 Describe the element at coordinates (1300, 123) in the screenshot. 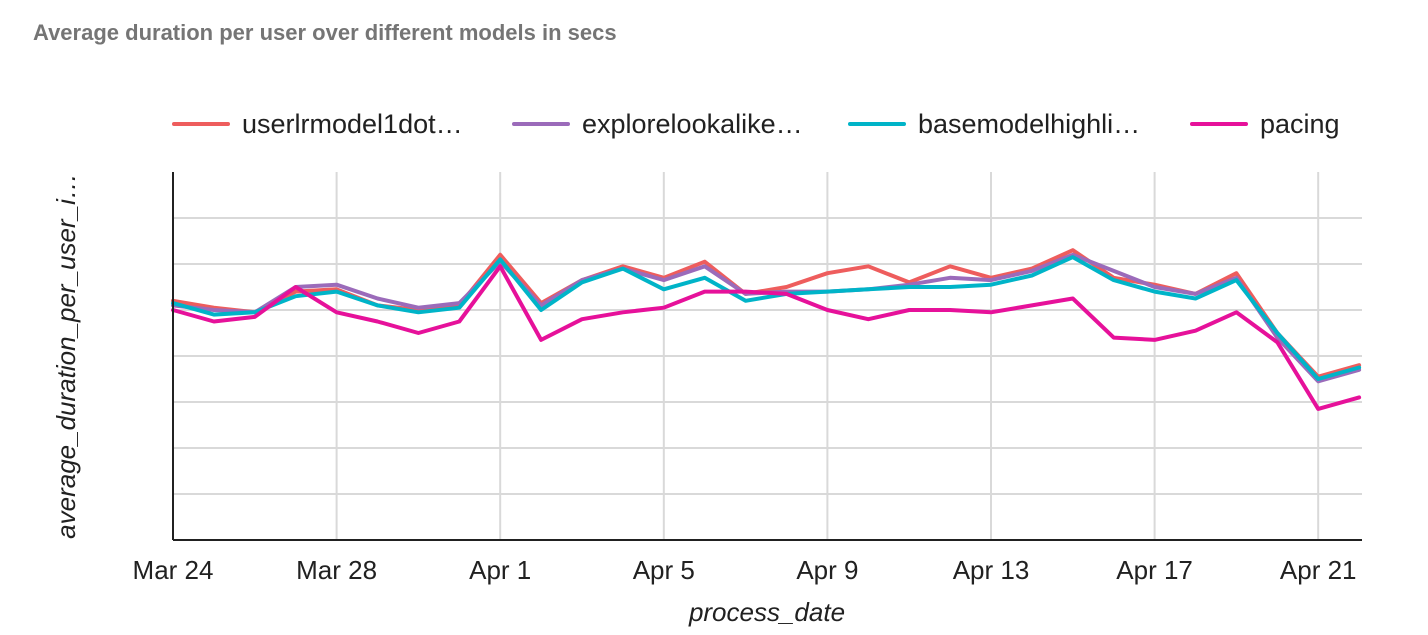

I see `legend-label-series-4: pacing` at that location.